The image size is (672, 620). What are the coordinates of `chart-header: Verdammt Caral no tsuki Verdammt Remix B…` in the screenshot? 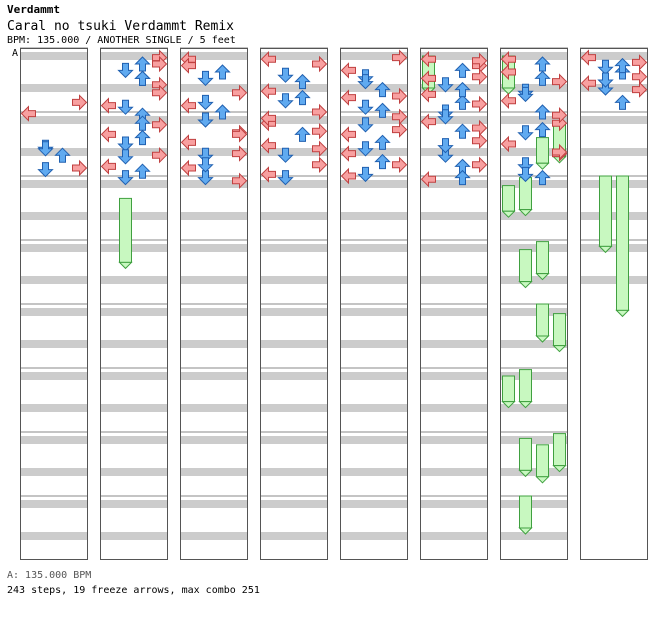 It's located at (121, 25).